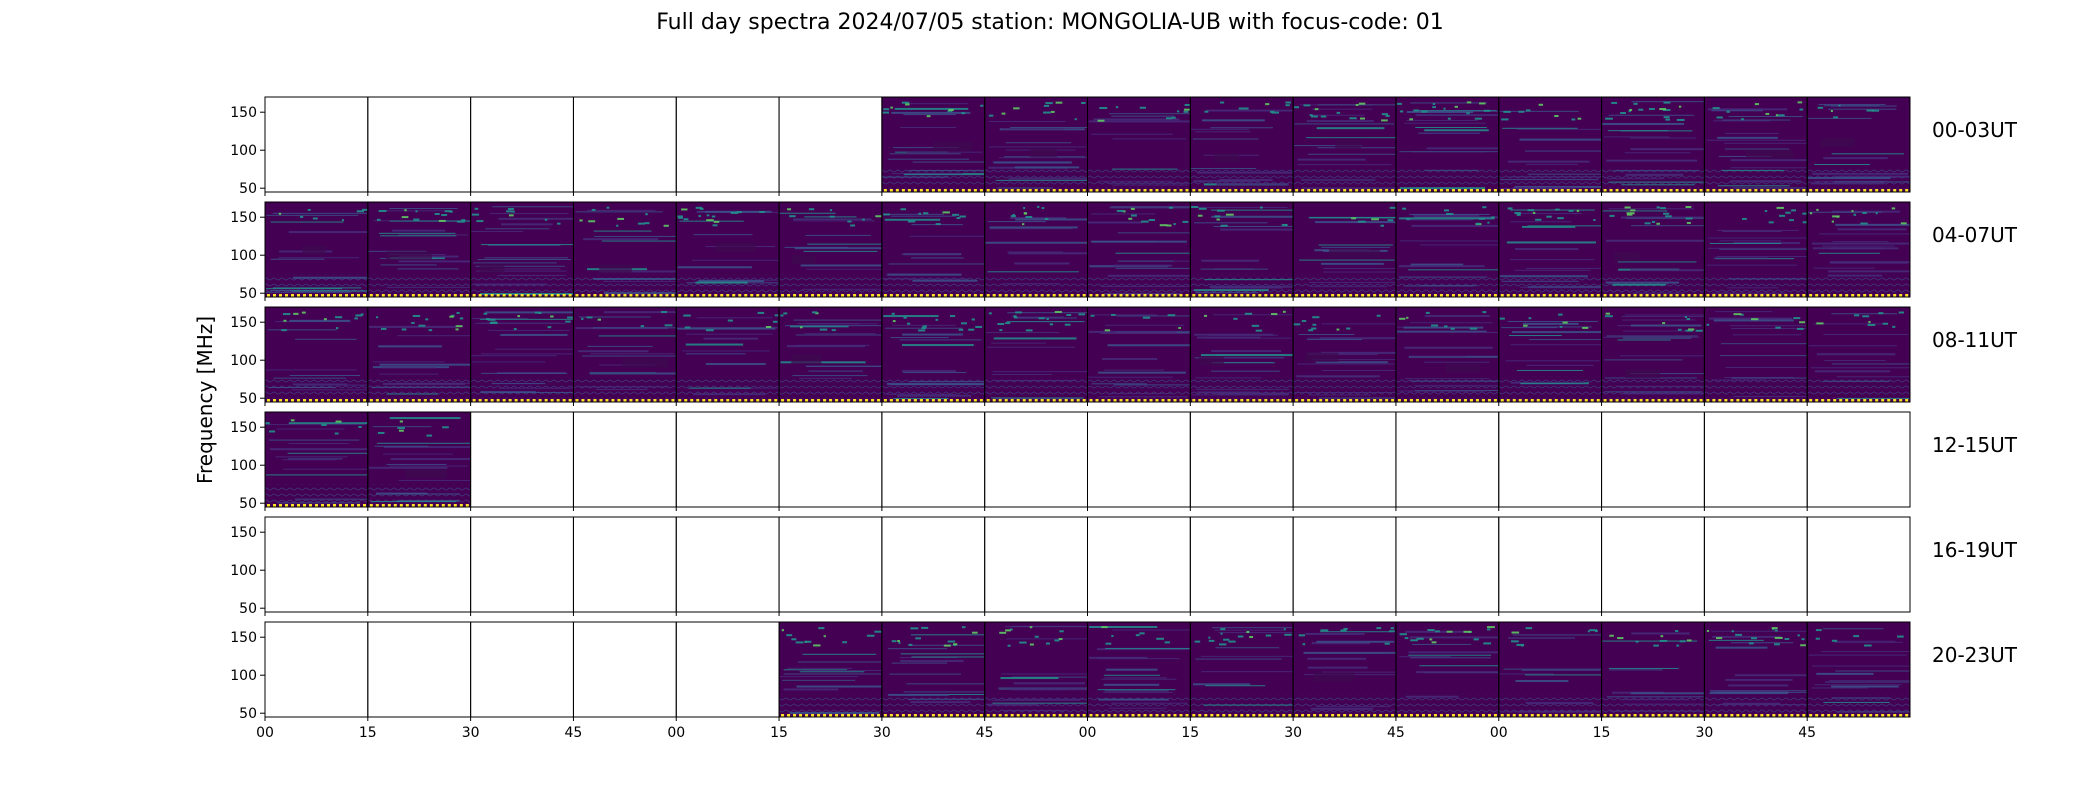 This screenshot has height=800, width=2100. What do you see at coordinates (1190, 733) in the screenshot?
I see `x-tick-label: 15` at bounding box center [1190, 733].